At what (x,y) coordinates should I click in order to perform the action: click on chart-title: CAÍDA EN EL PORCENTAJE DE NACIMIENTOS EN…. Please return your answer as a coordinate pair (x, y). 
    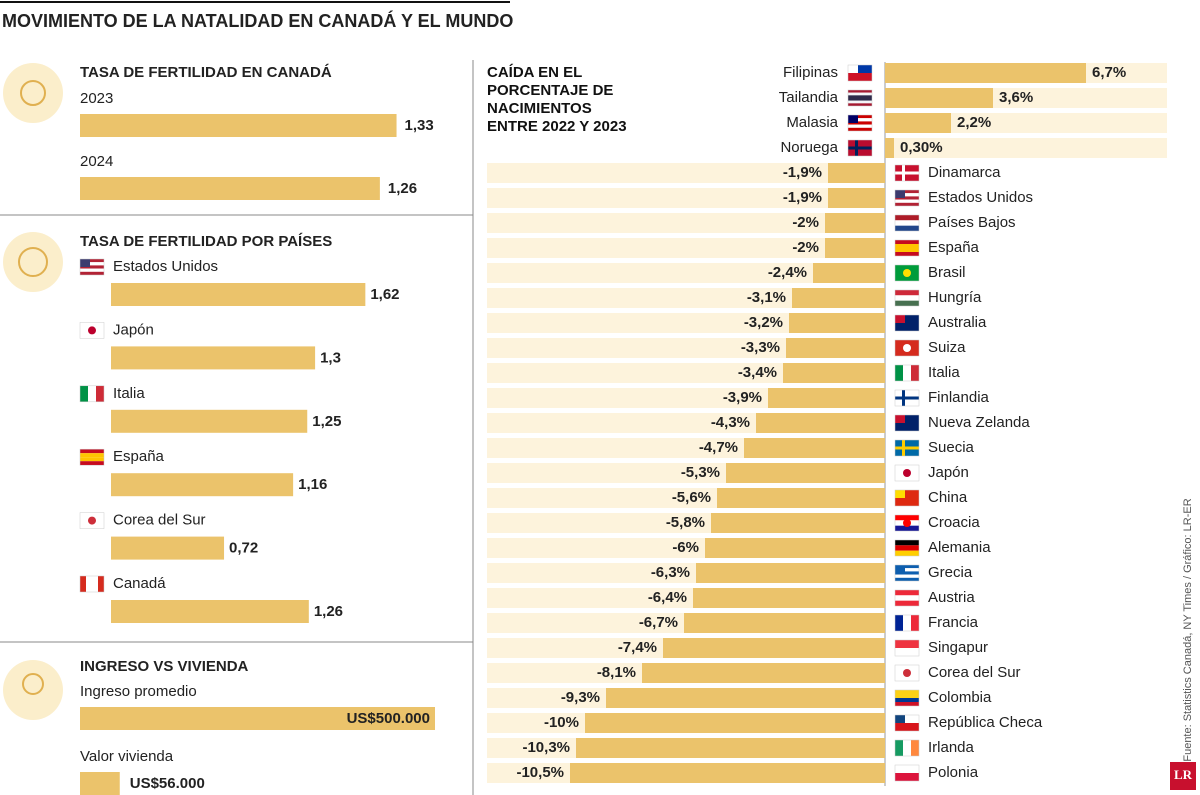
    Looking at the image, I should click on (557, 99).